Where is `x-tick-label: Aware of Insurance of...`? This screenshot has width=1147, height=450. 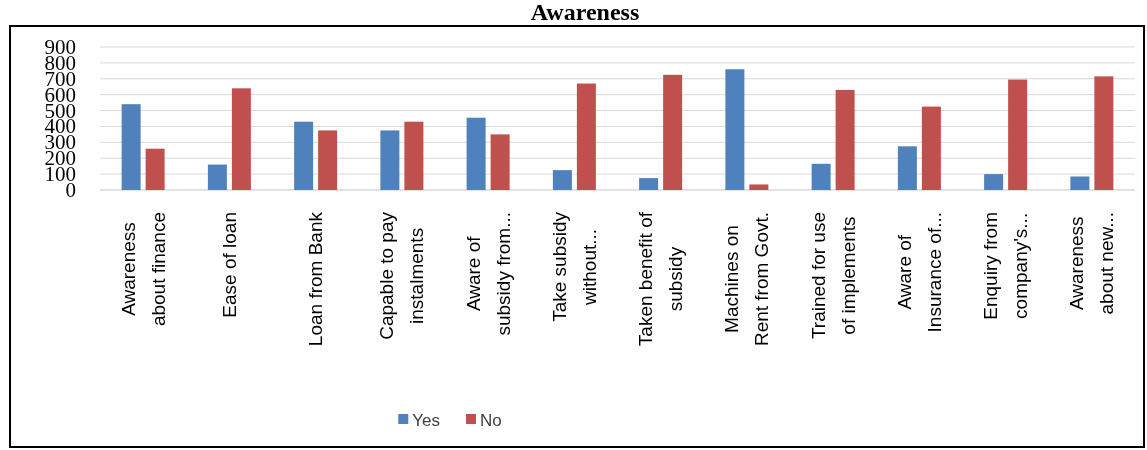 x-tick-label: Aware of Insurance of... is located at coordinates (919, 272).